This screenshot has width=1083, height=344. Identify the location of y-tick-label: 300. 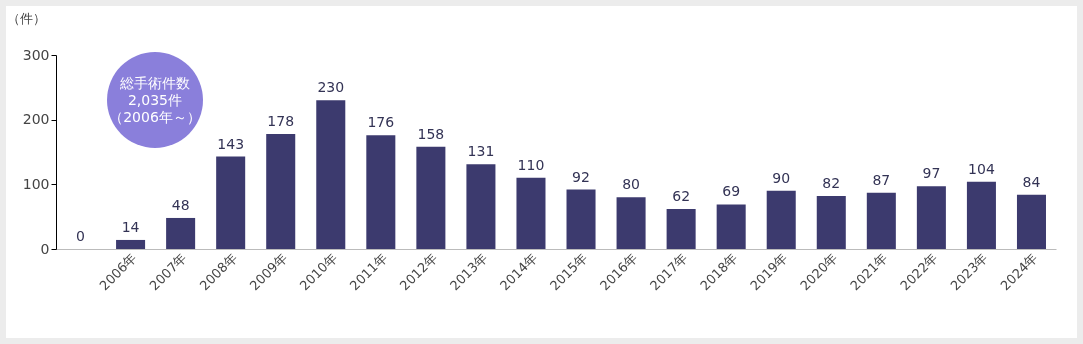
(36, 54).